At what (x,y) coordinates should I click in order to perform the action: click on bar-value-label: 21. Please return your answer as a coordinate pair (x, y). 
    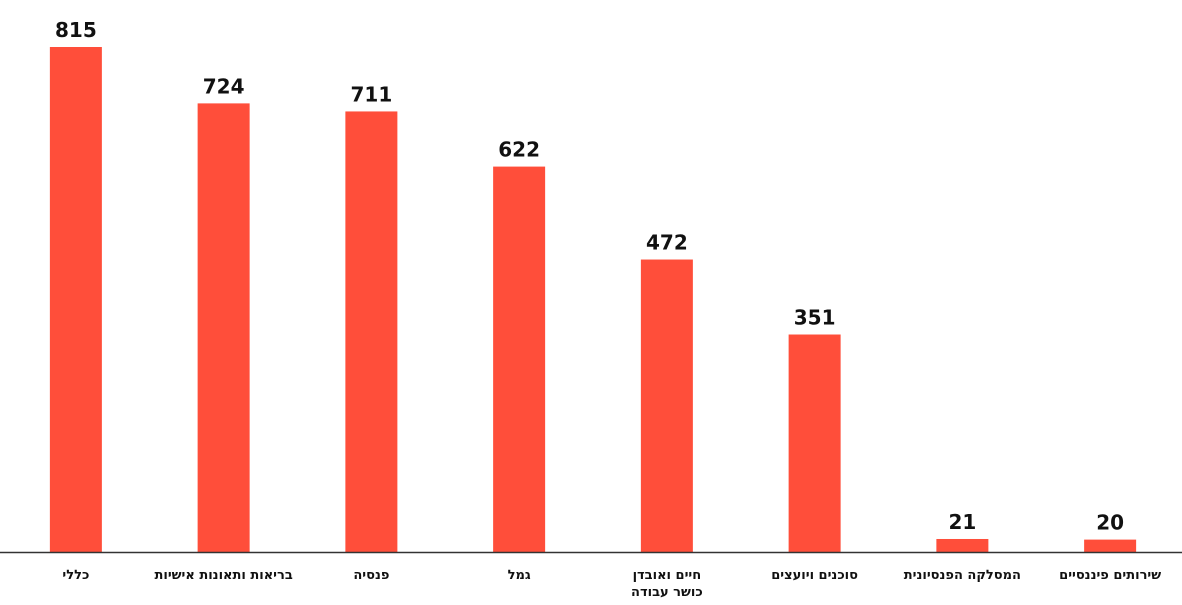
    Looking at the image, I should click on (962, 522).